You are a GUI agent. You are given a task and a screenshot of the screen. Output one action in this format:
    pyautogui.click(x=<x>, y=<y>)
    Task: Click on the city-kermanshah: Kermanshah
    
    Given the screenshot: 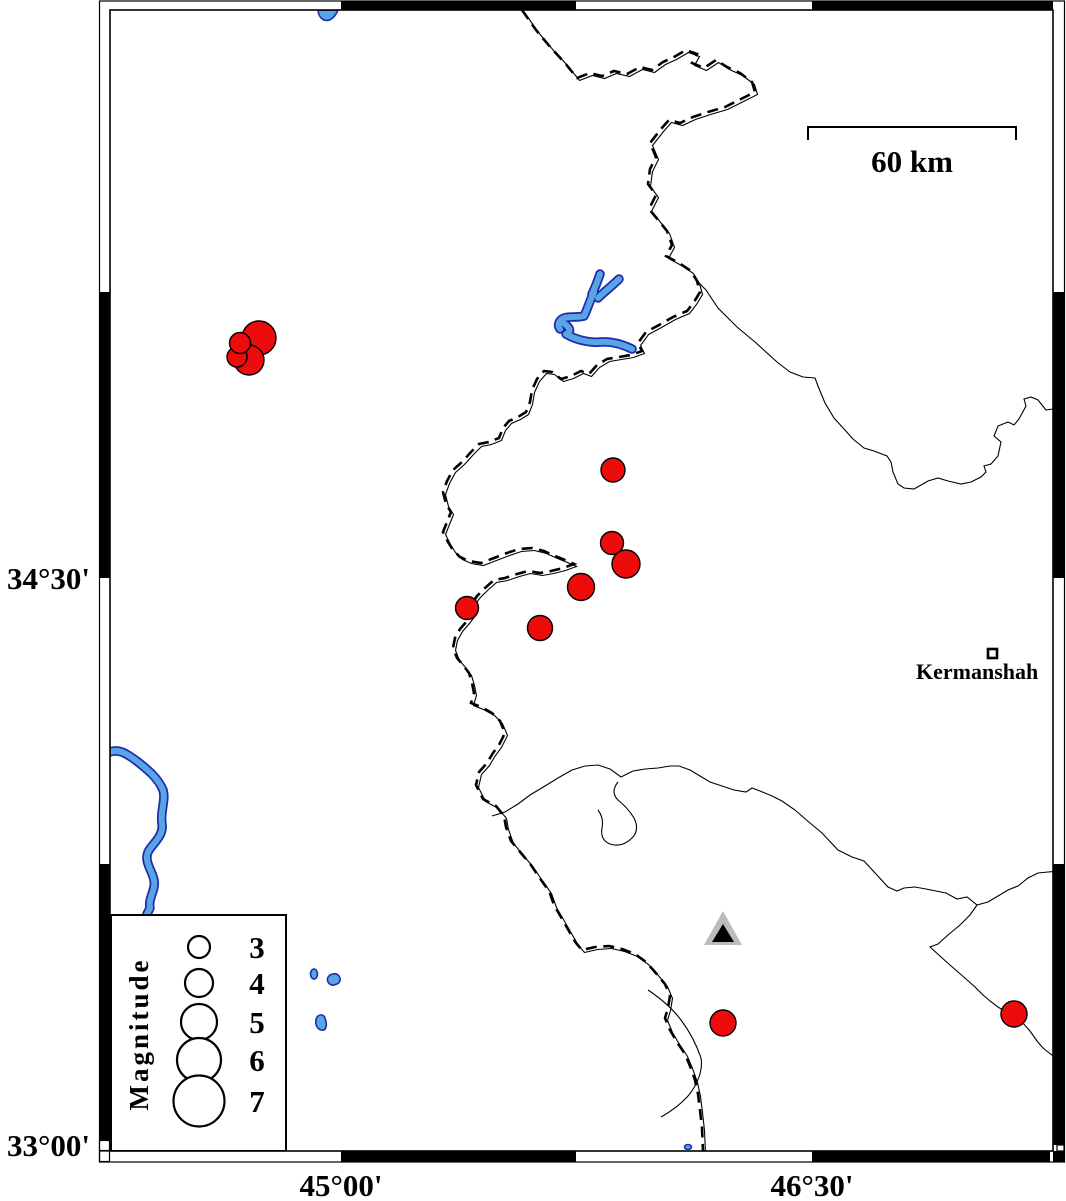 What is the action you would take?
    pyautogui.click(x=977, y=665)
    